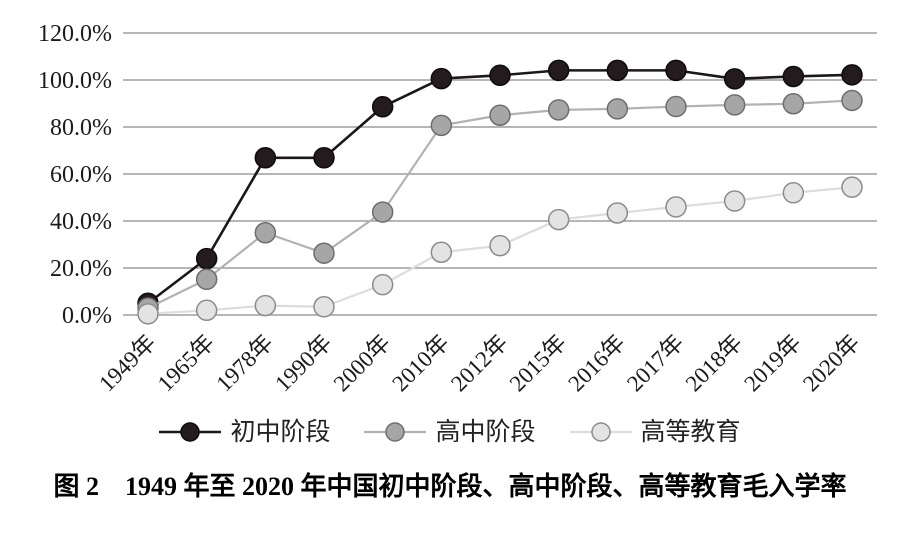 This screenshot has width=900, height=539. Describe the element at coordinates (81, 128) in the screenshot. I see `y-tick-label: 80.0%` at that location.